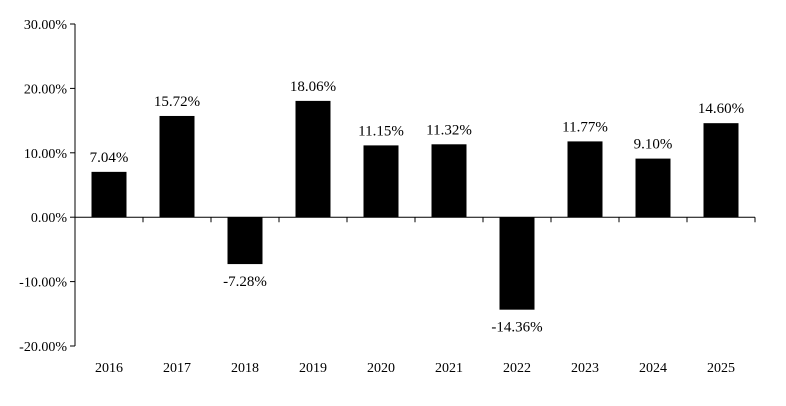 The height and width of the screenshot is (406, 786). What do you see at coordinates (313, 368) in the screenshot?
I see `x-tick-label: 2019` at bounding box center [313, 368].